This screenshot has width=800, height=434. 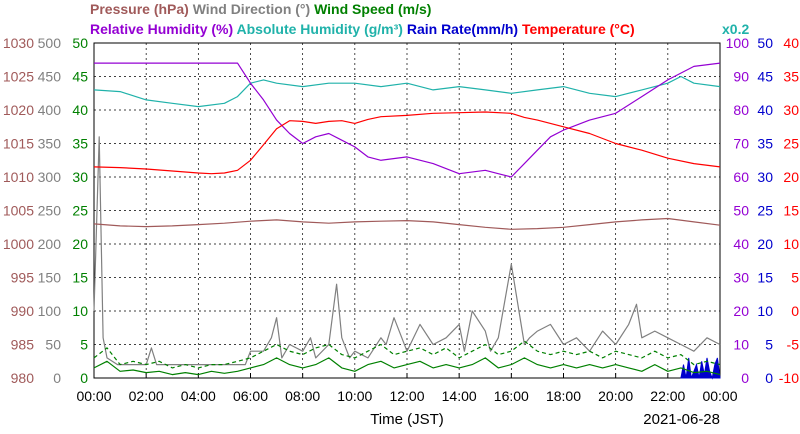 I want to click on left-tick-wind-speed: 30, so click(x=80, y=177).